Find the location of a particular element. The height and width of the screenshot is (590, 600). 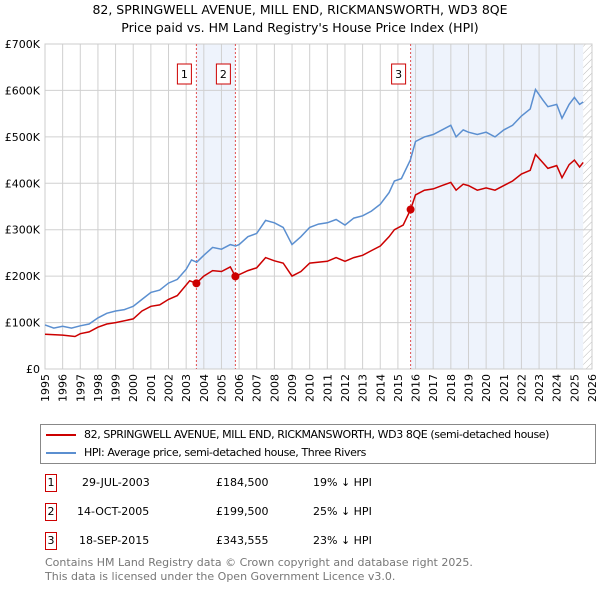

sale-price: £343,555 is located at coordinates (242, 540).